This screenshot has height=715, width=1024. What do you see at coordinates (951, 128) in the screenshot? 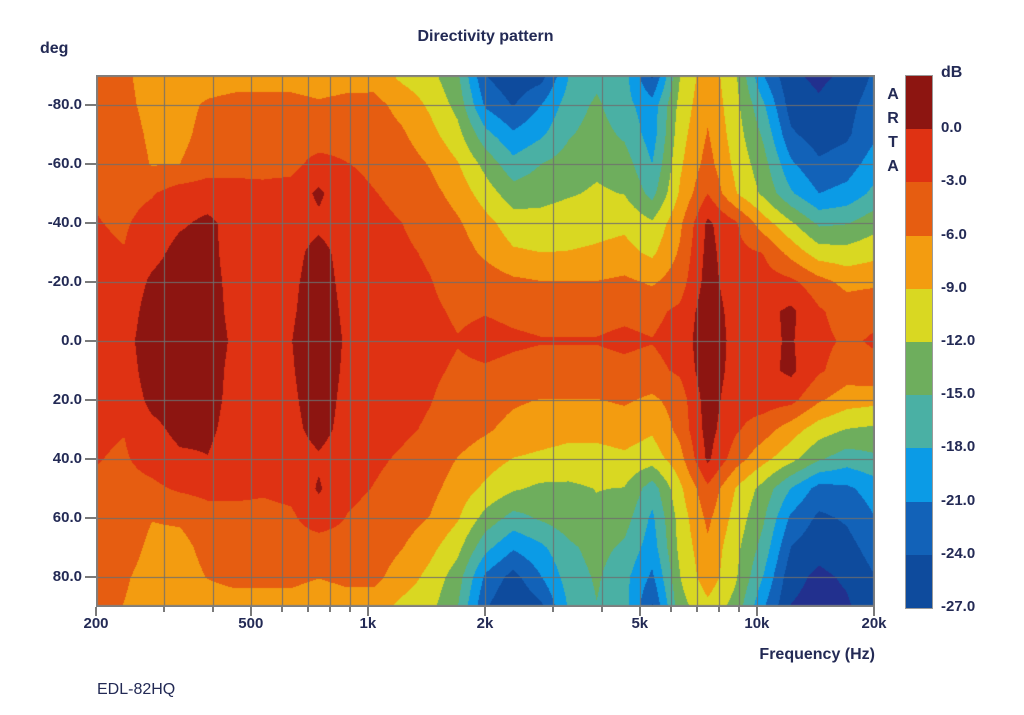
I see `colorbar-tick-label: 0.0` at bounding box center [951, 128].